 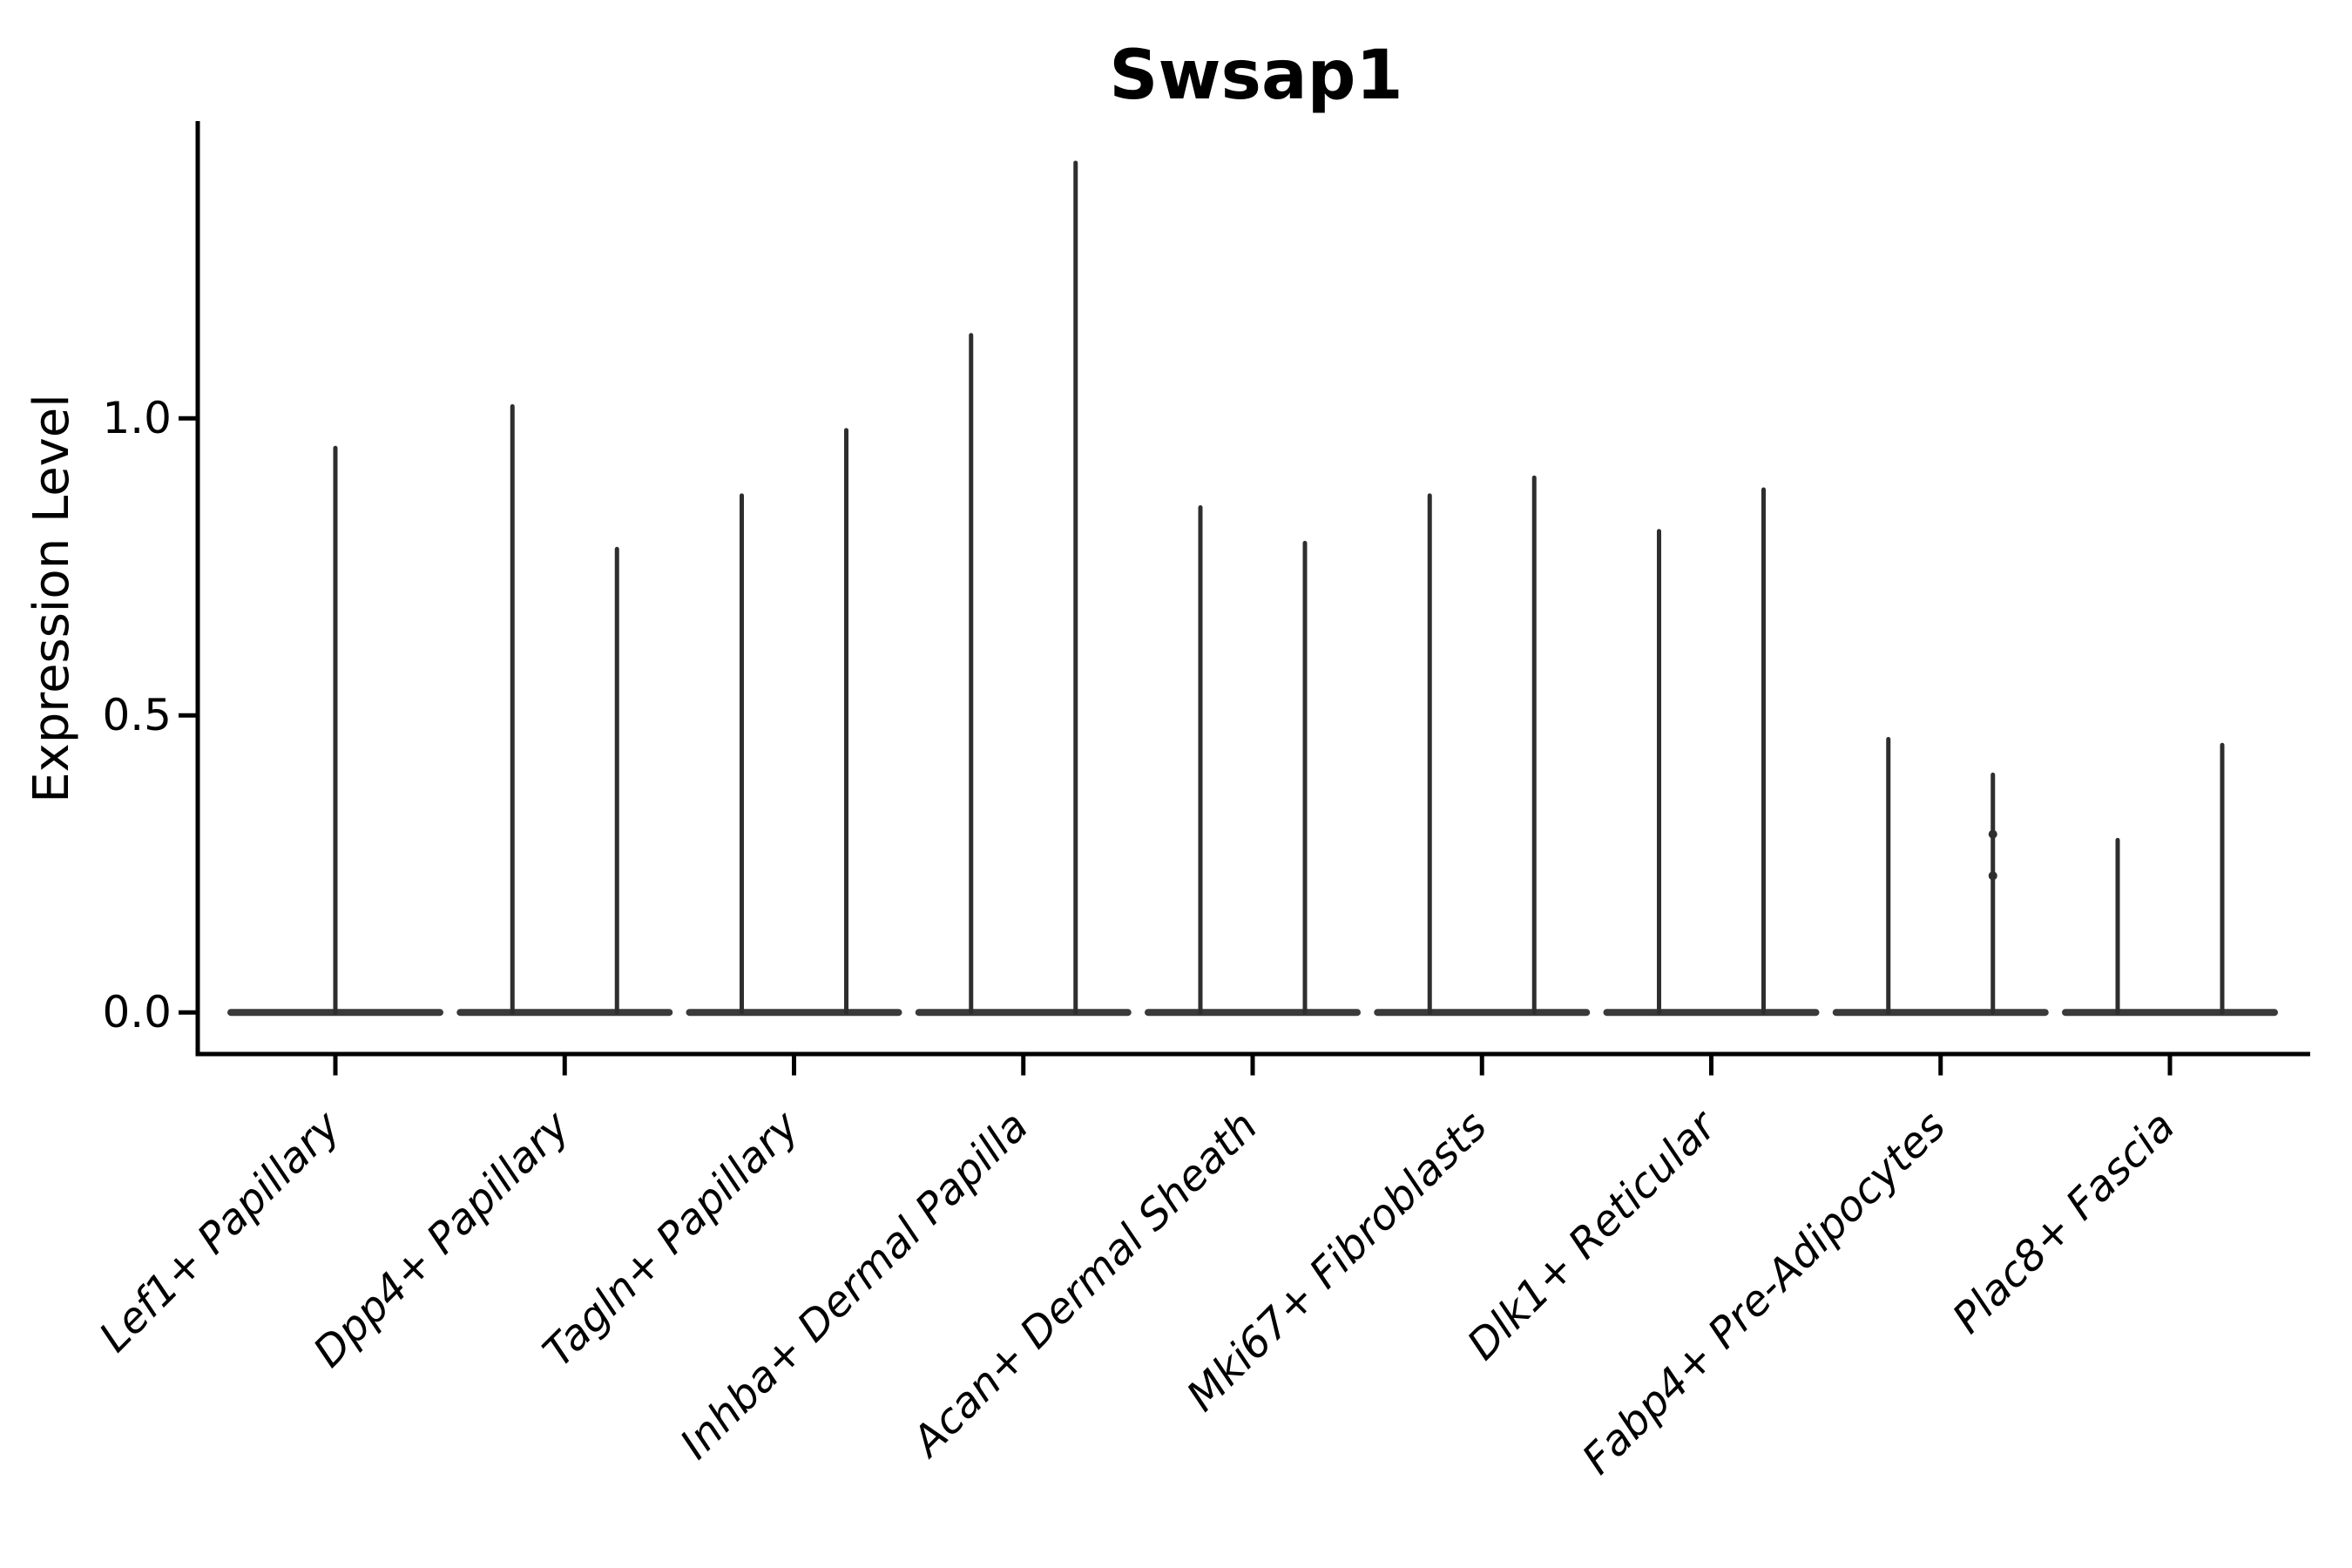 I want to click on x-tick-label: Plac8+ Fascia, so click(x=2064, y=1222).